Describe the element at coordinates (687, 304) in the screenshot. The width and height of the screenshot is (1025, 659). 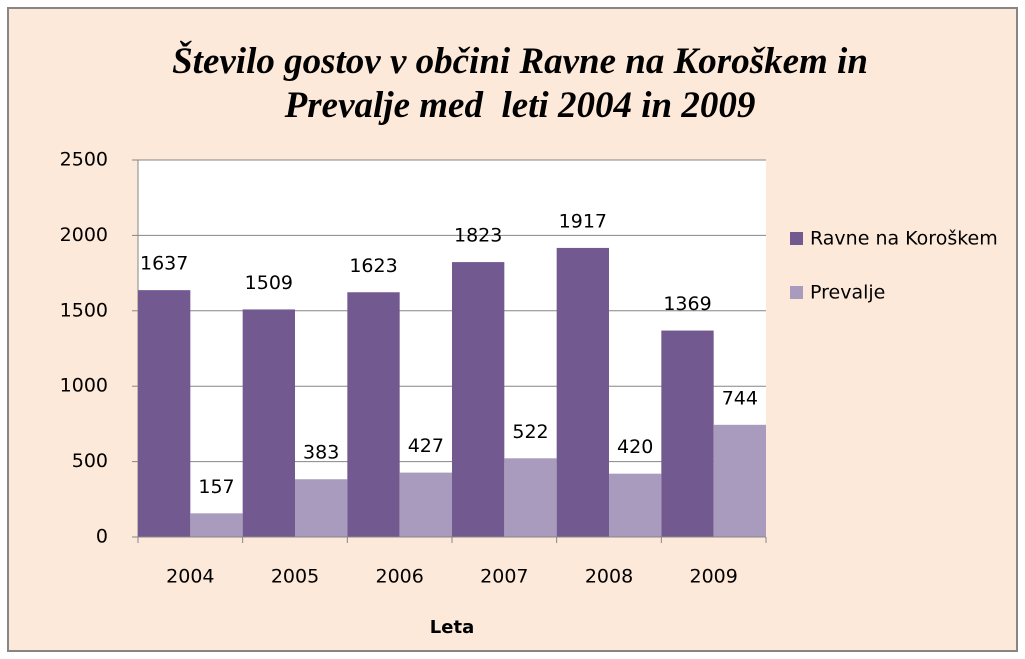
I see `data-label: 1369` at that location.